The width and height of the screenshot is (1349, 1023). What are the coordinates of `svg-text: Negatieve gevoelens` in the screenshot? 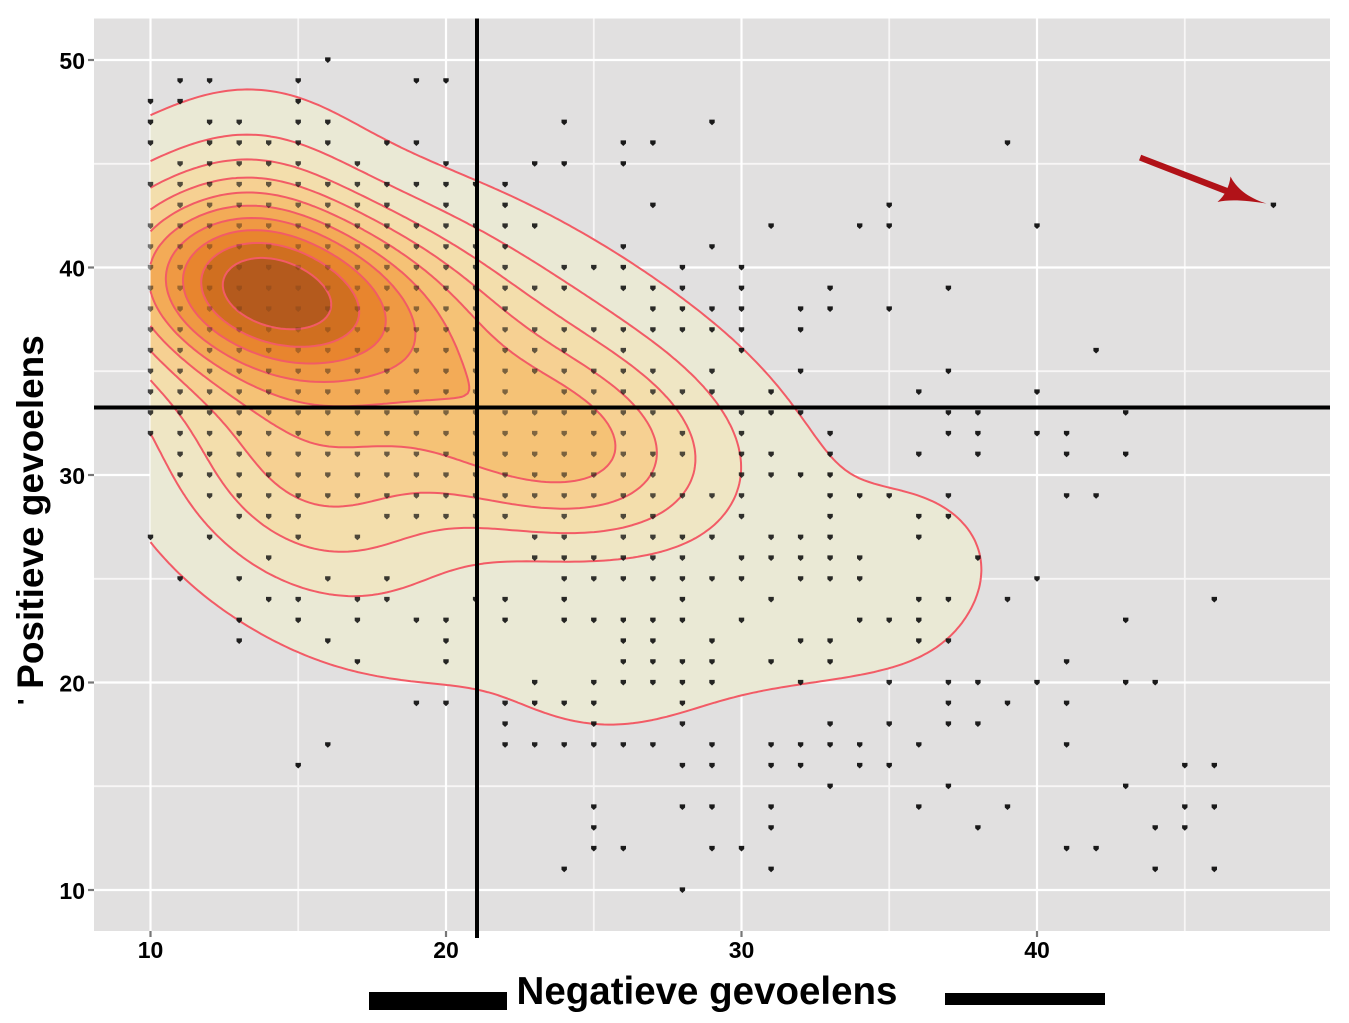 It's located at (707, 991).